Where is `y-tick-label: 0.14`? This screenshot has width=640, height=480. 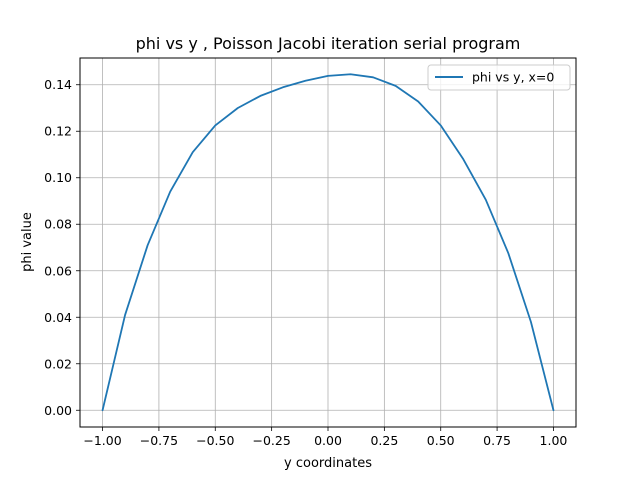
y-tick-label: 0.14 is located at coordinates (58, 84).